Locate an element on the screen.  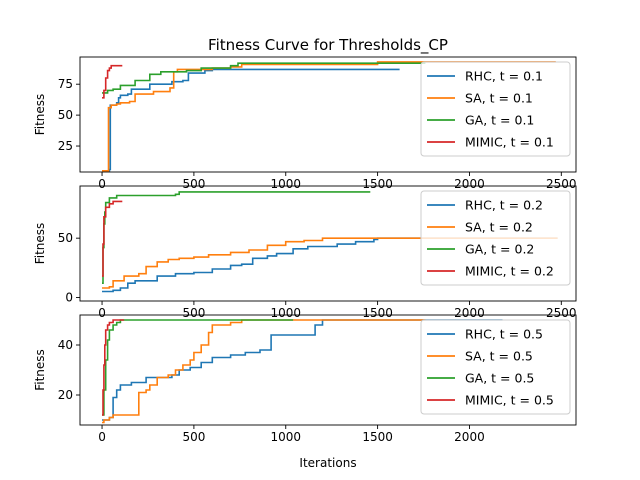
y-tick-label: 25 is located at coordinates (65, 146).